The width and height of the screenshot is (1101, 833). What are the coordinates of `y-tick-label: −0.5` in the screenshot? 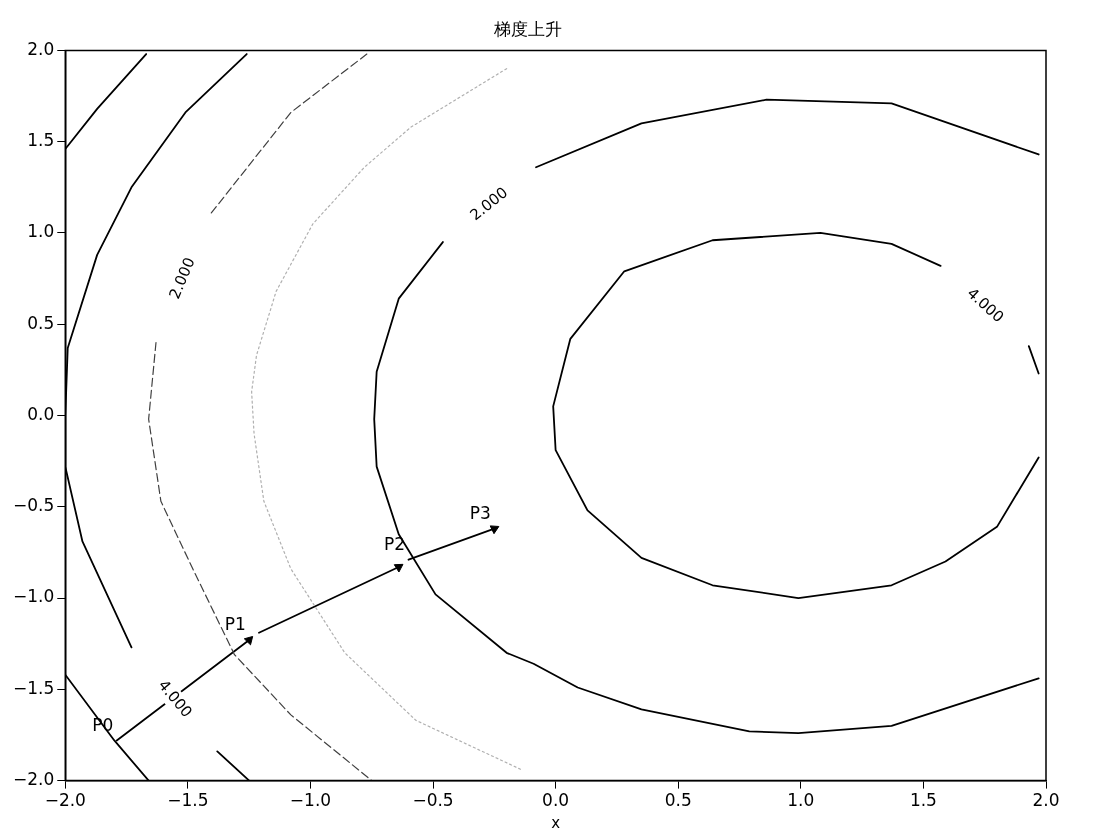 It's located at (34, 505).